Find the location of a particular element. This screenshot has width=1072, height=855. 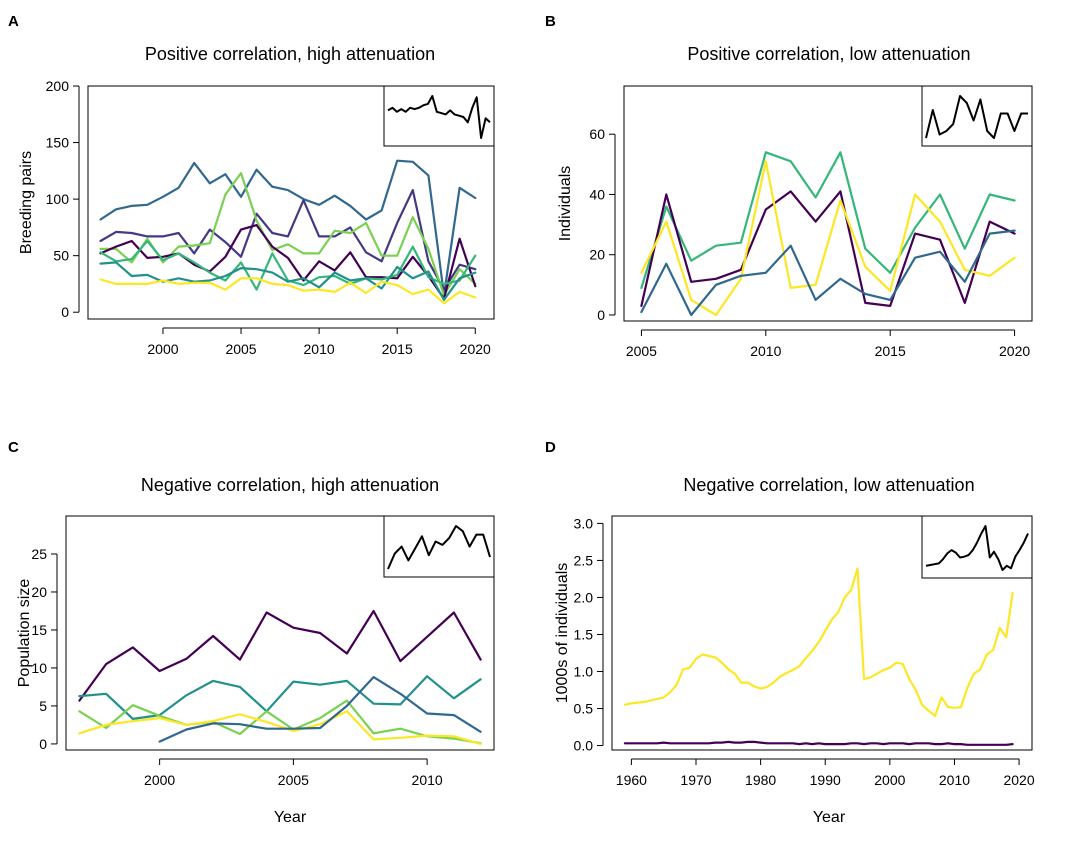

panel-d-inset-frame is located at coordinates (977, 547).